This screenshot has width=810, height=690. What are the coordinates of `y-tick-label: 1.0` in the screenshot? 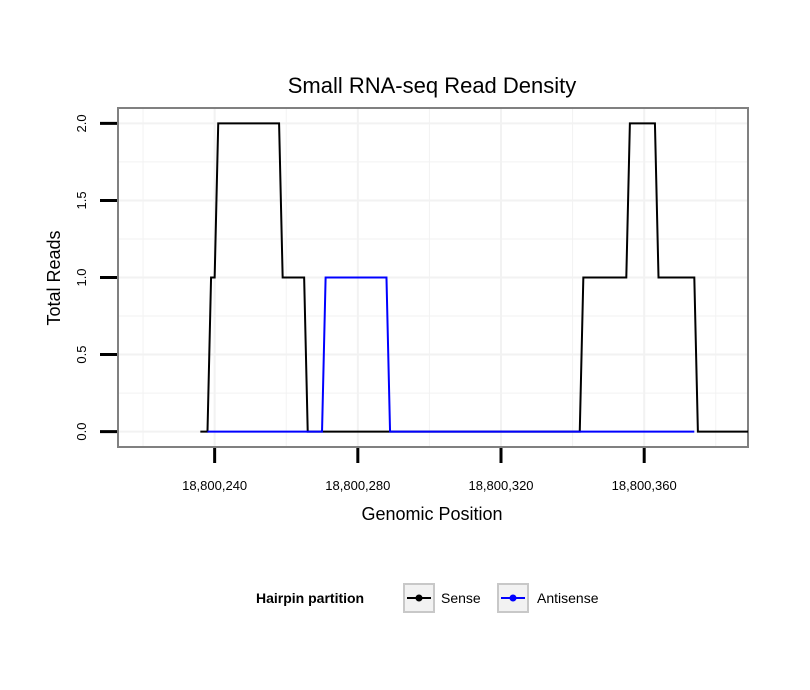 It's located at (81, 277).